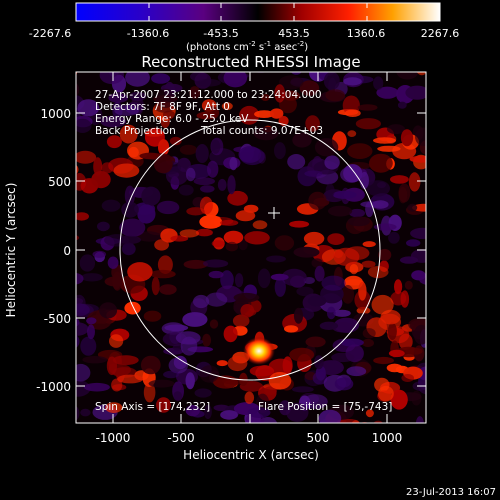  I want to click on y-tick-label: -500, so click(57, 319).